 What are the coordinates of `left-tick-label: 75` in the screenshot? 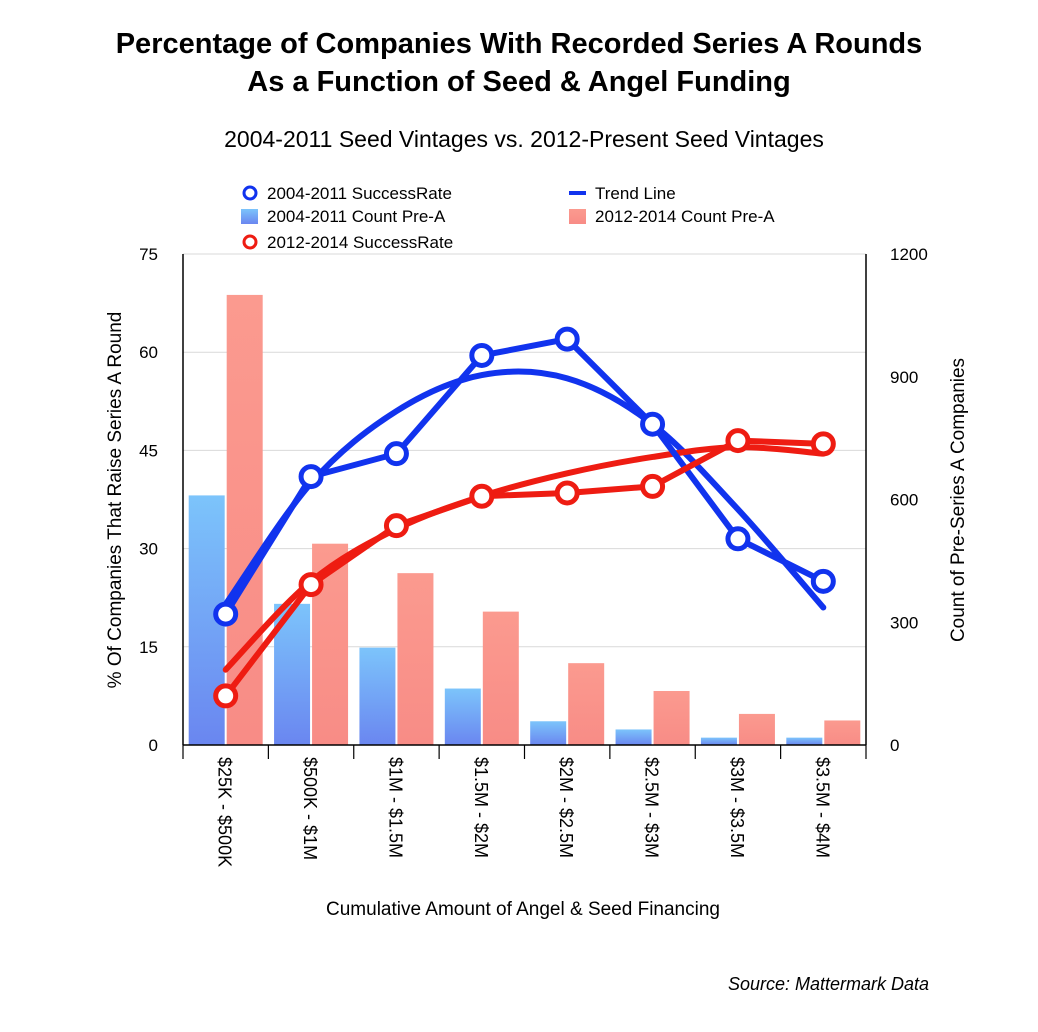 It's located at (148, 254).